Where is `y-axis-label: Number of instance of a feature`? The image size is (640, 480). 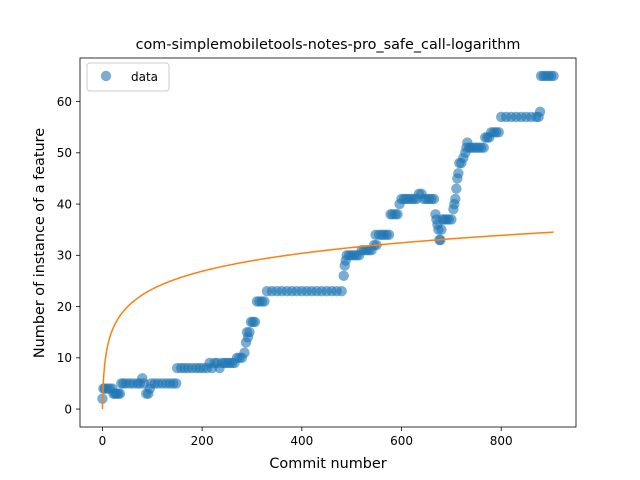 y-axis-label: Number of instance of a feature is located at coordinates (40, 243).